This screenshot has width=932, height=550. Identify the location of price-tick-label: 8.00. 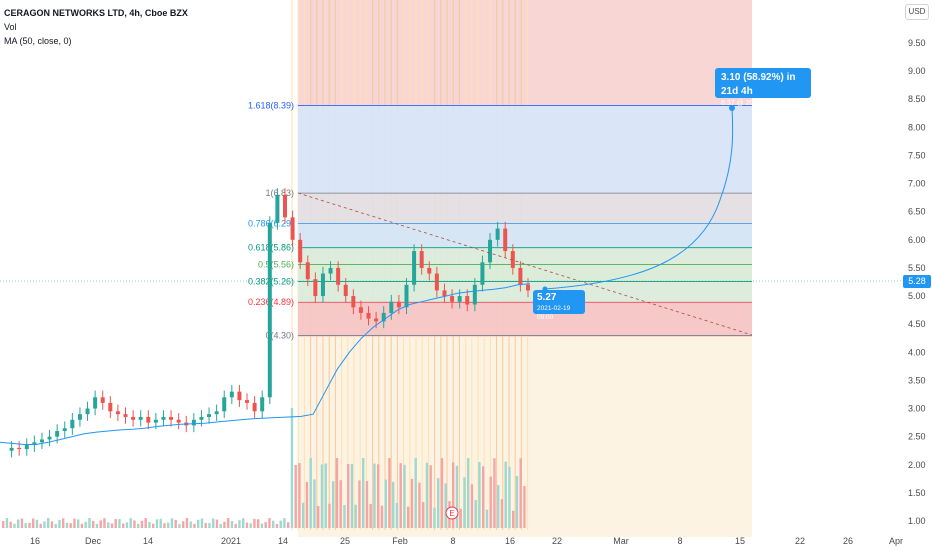
(917, 127).